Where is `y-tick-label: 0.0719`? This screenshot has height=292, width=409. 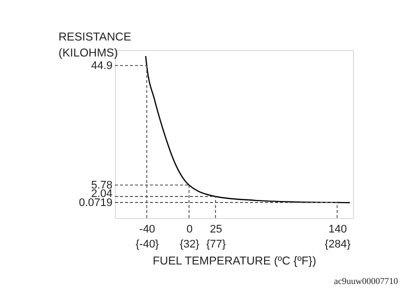 y-tick-label: 0.0719 is located at coordinates (95, 203).